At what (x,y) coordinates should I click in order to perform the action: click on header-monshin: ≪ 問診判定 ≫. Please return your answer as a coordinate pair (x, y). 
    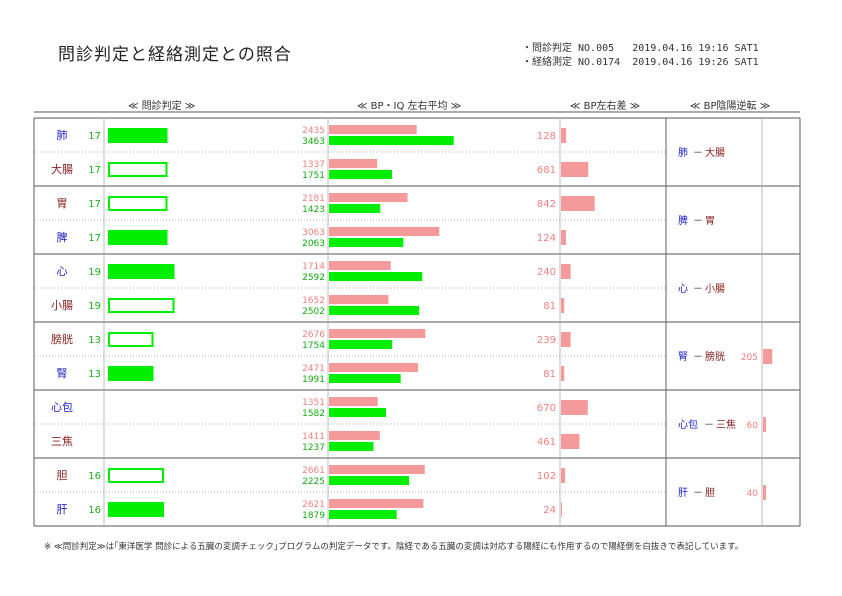
    Looking at the image, I should click on (162, 106).